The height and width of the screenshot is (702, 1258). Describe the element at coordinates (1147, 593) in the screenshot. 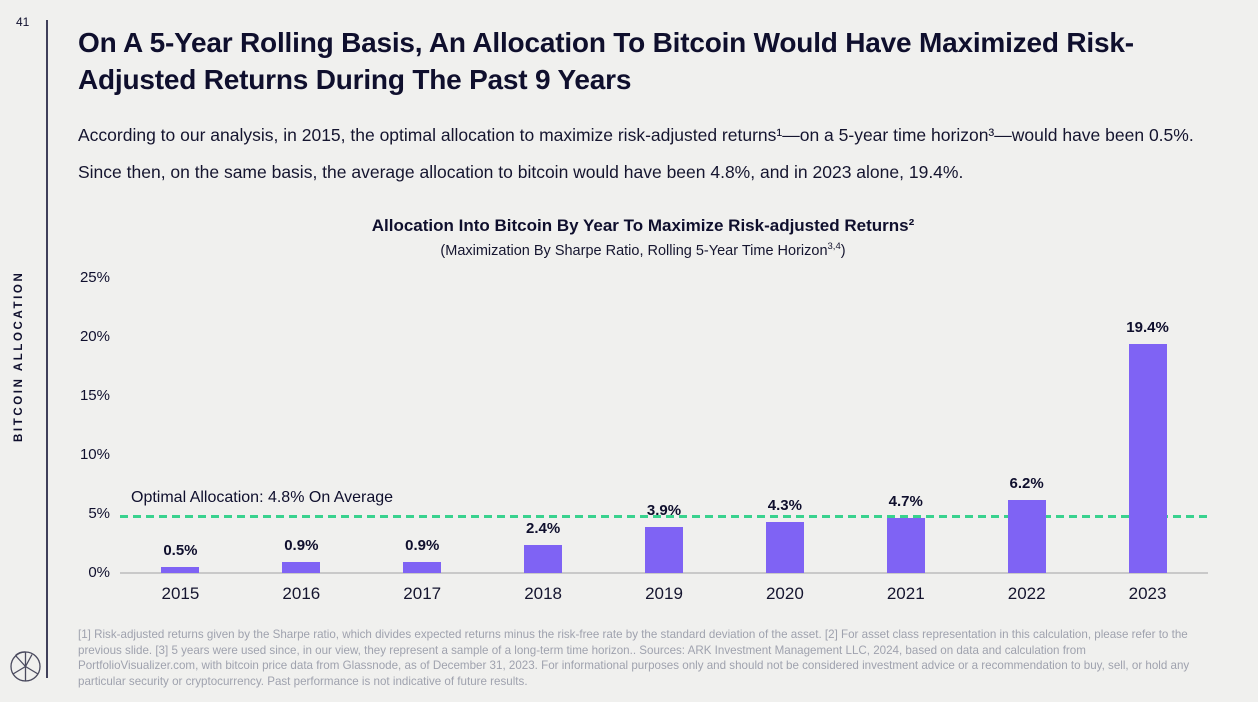

I see `x-axis-tick-label: 2023` at that location.